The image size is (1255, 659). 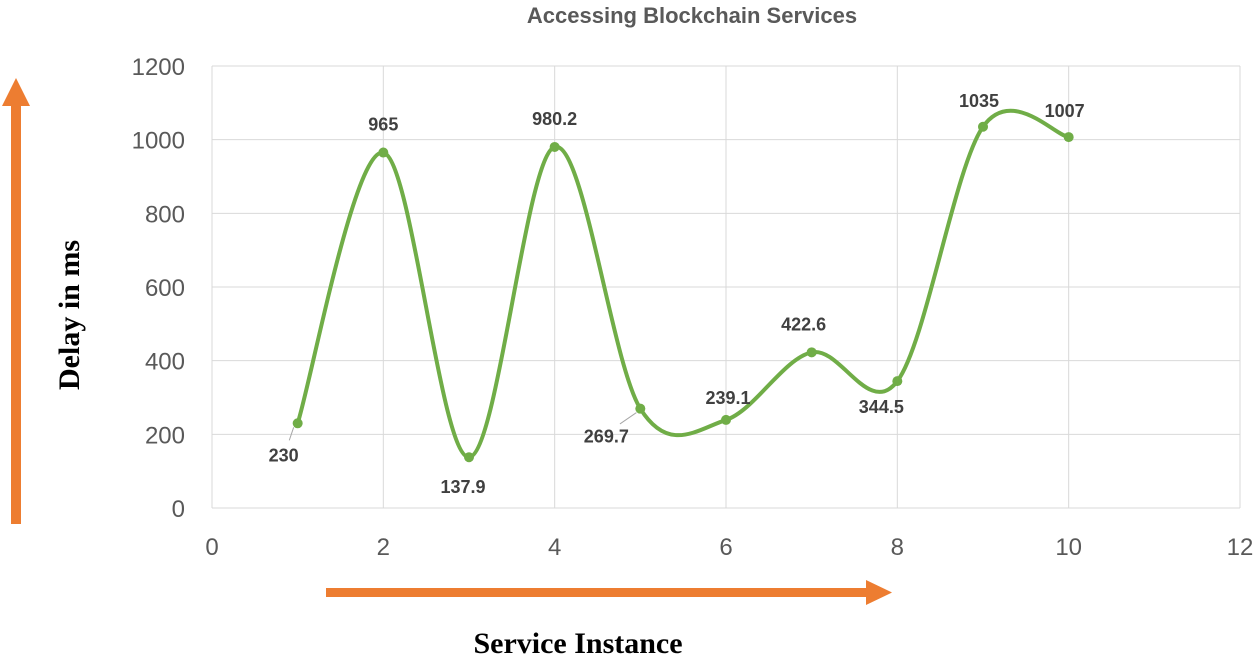 What do you see at coordinates (881, 407) in the screenshot?
I see `data-label: 344.5` at bounding box center [881, 407].